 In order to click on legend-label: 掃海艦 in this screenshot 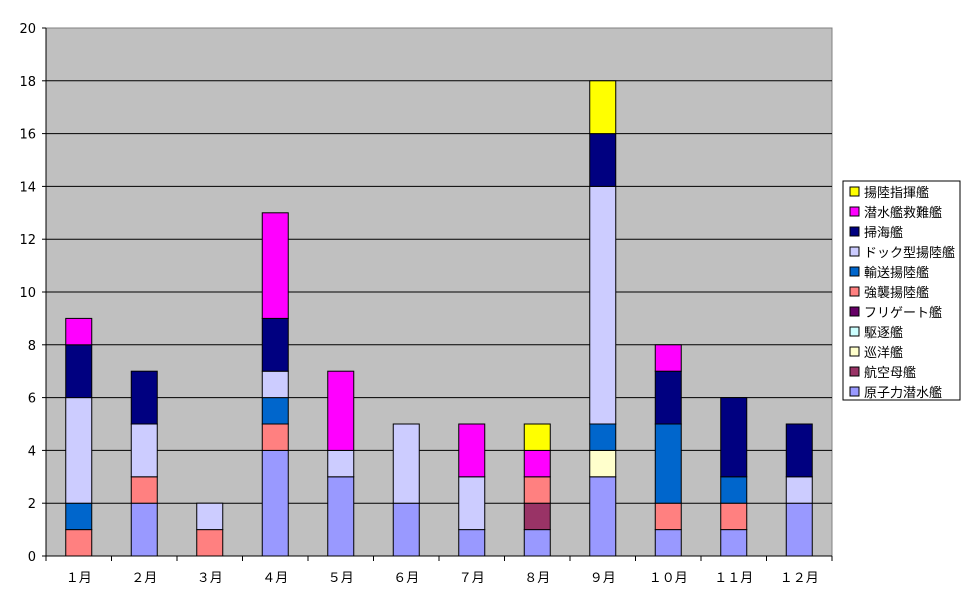, I will do `click(883, 233)`.